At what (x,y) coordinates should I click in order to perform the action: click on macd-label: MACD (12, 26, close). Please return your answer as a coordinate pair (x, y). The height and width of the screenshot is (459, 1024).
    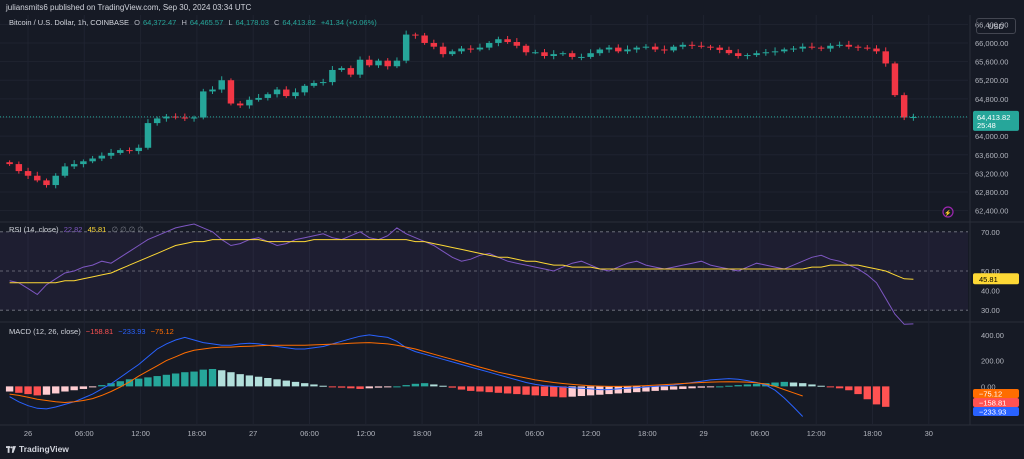
    Looking at the image, I should click on (45, 331).